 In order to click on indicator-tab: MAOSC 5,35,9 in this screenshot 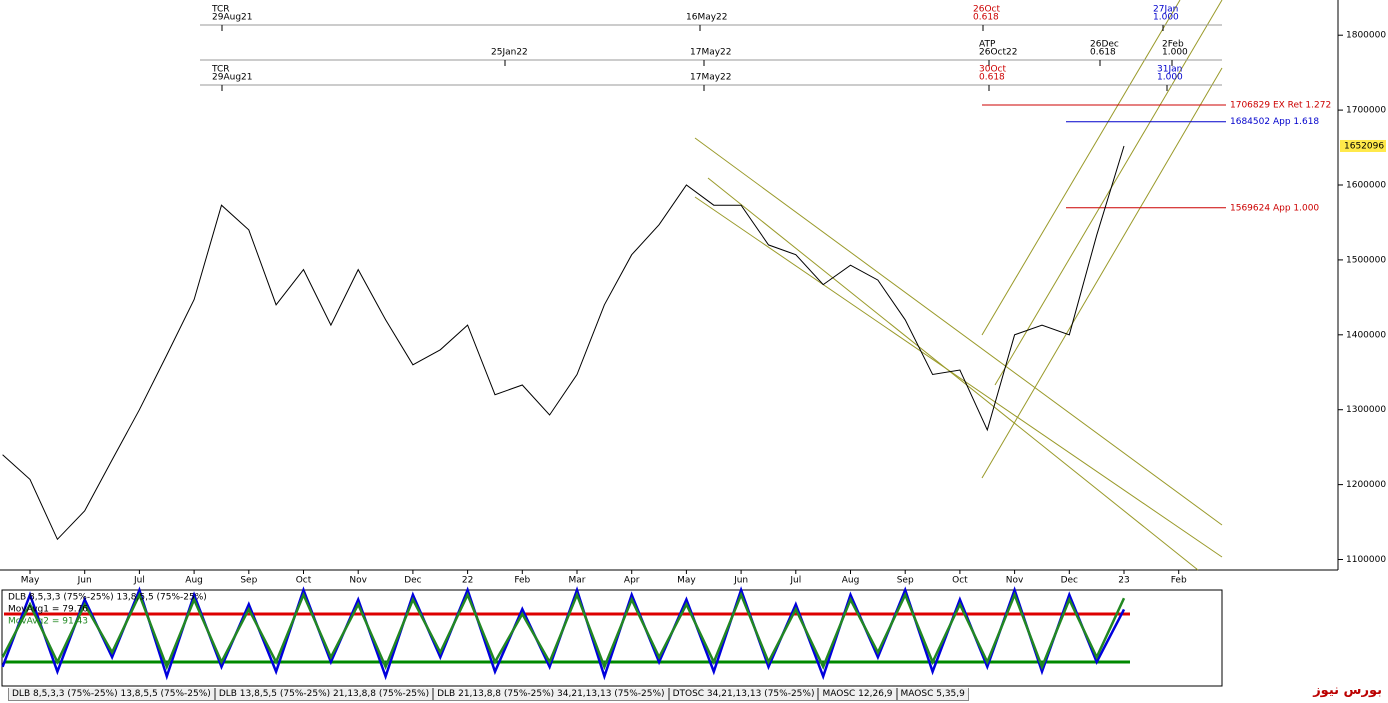, I will do `click(932, 694)`.